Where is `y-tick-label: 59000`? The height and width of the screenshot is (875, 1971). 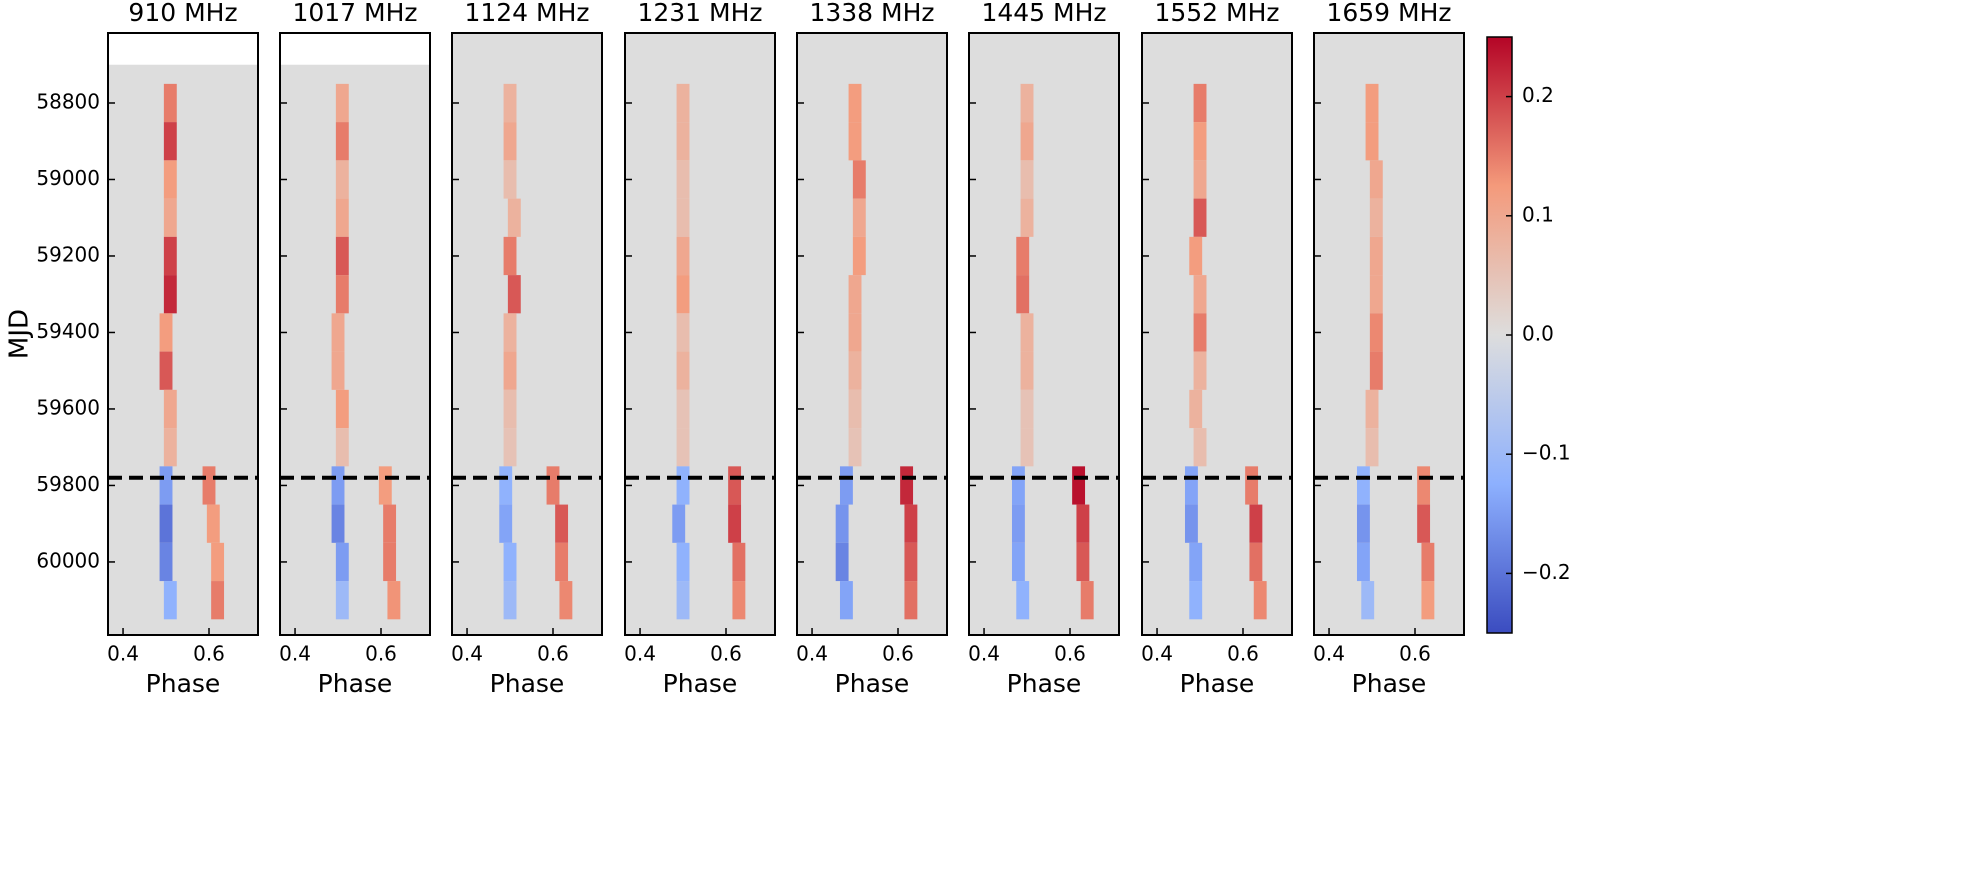 y-tick-label: 59000 is located at coordinates (68, 178).